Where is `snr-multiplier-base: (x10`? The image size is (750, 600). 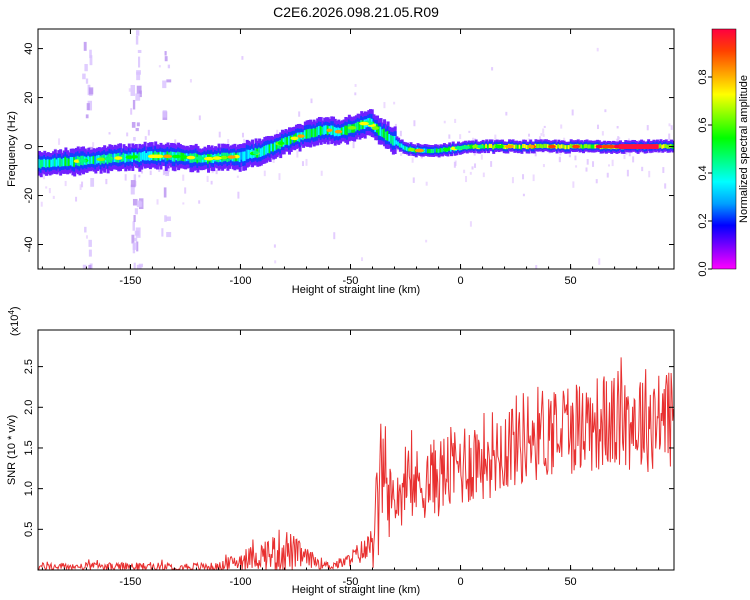
snr-multiplier-base: (x10 is located at coordinates (15, 325).